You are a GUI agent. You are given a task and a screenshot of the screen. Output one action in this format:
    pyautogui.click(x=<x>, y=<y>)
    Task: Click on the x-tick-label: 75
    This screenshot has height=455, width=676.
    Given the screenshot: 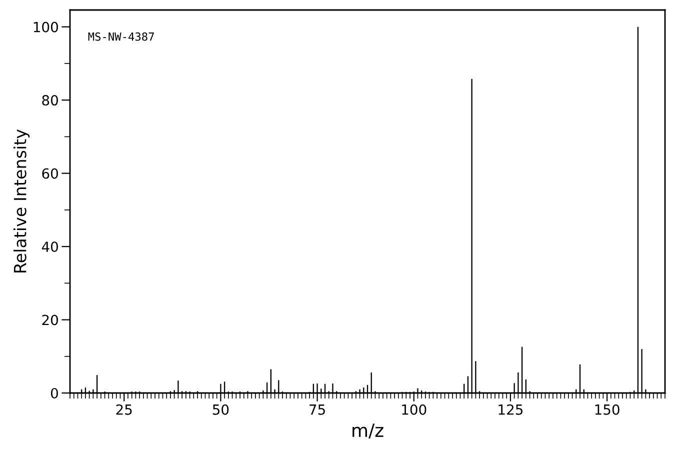 What is the action you would take?
    pyautogui.click(x=317, y=409)
    